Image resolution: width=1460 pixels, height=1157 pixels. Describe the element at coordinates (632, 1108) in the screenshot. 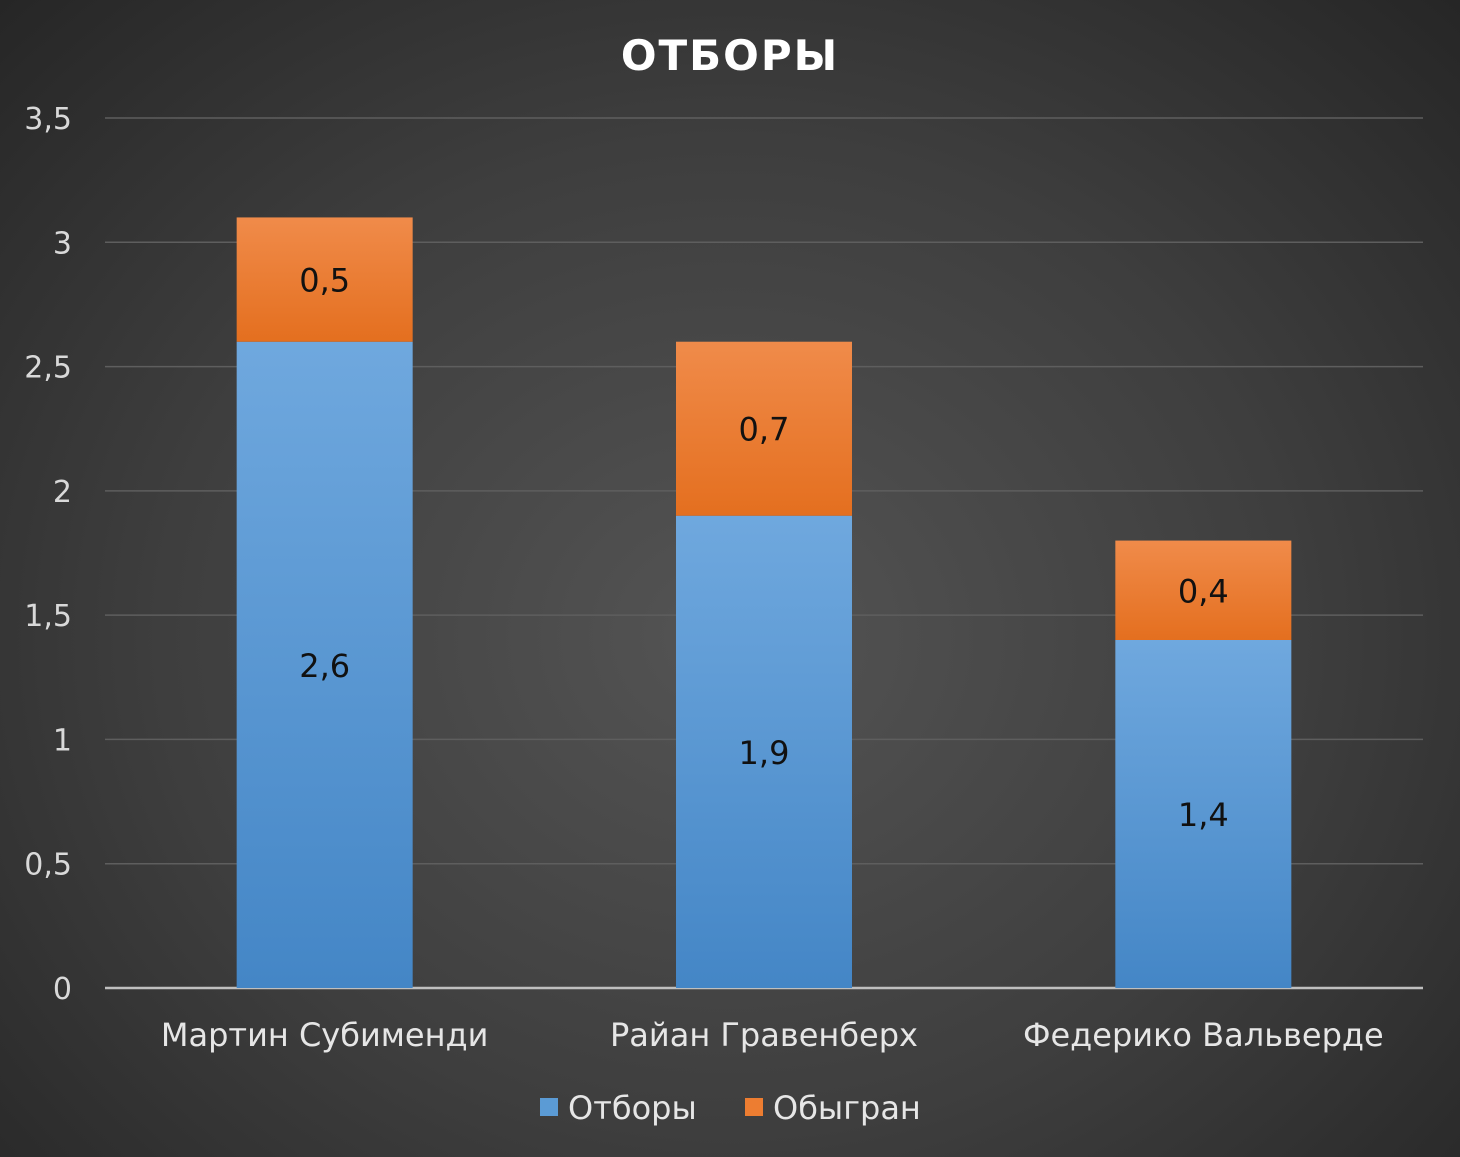

I see `legend-label: Отборы` at that location.